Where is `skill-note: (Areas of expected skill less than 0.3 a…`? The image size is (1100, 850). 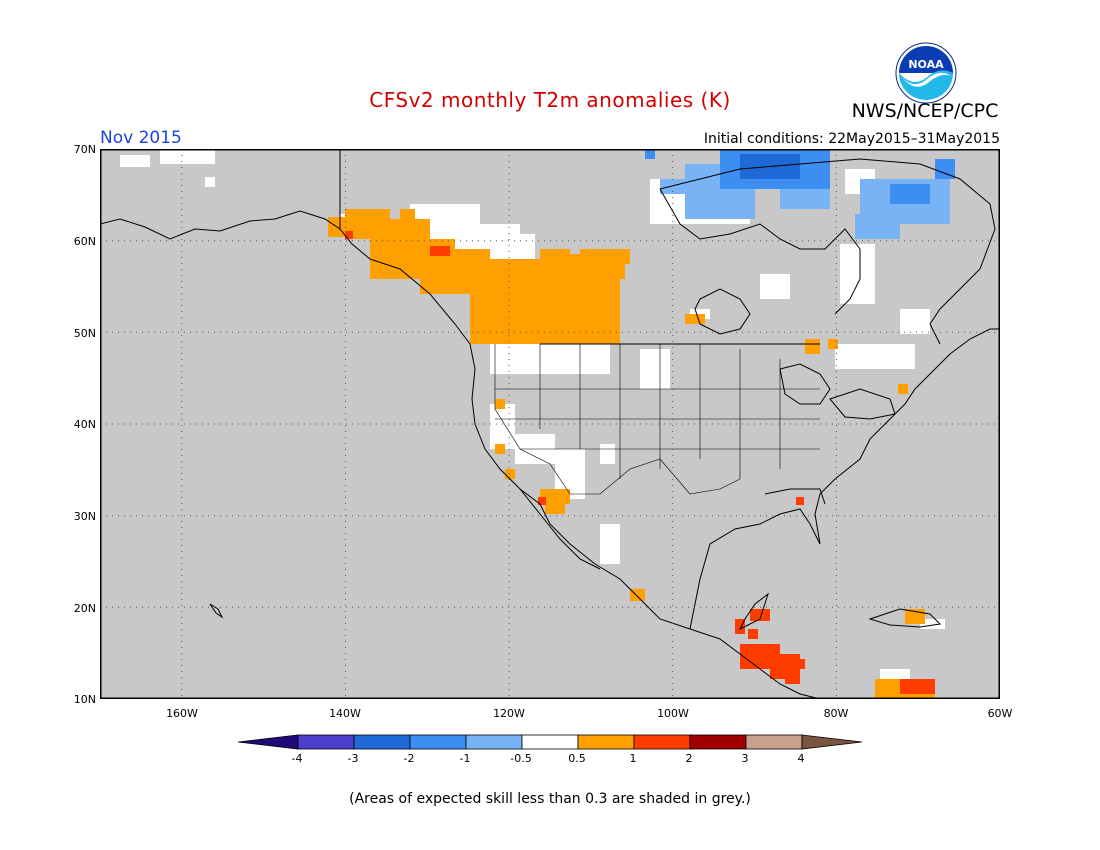
skill-note: (Areas of expected skill less than 0.3 a… is located at coordinates (550, 799).